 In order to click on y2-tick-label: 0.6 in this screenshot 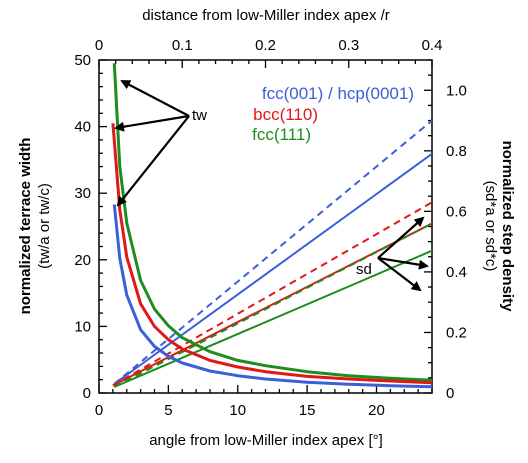, I will do `click(456, 211)`.